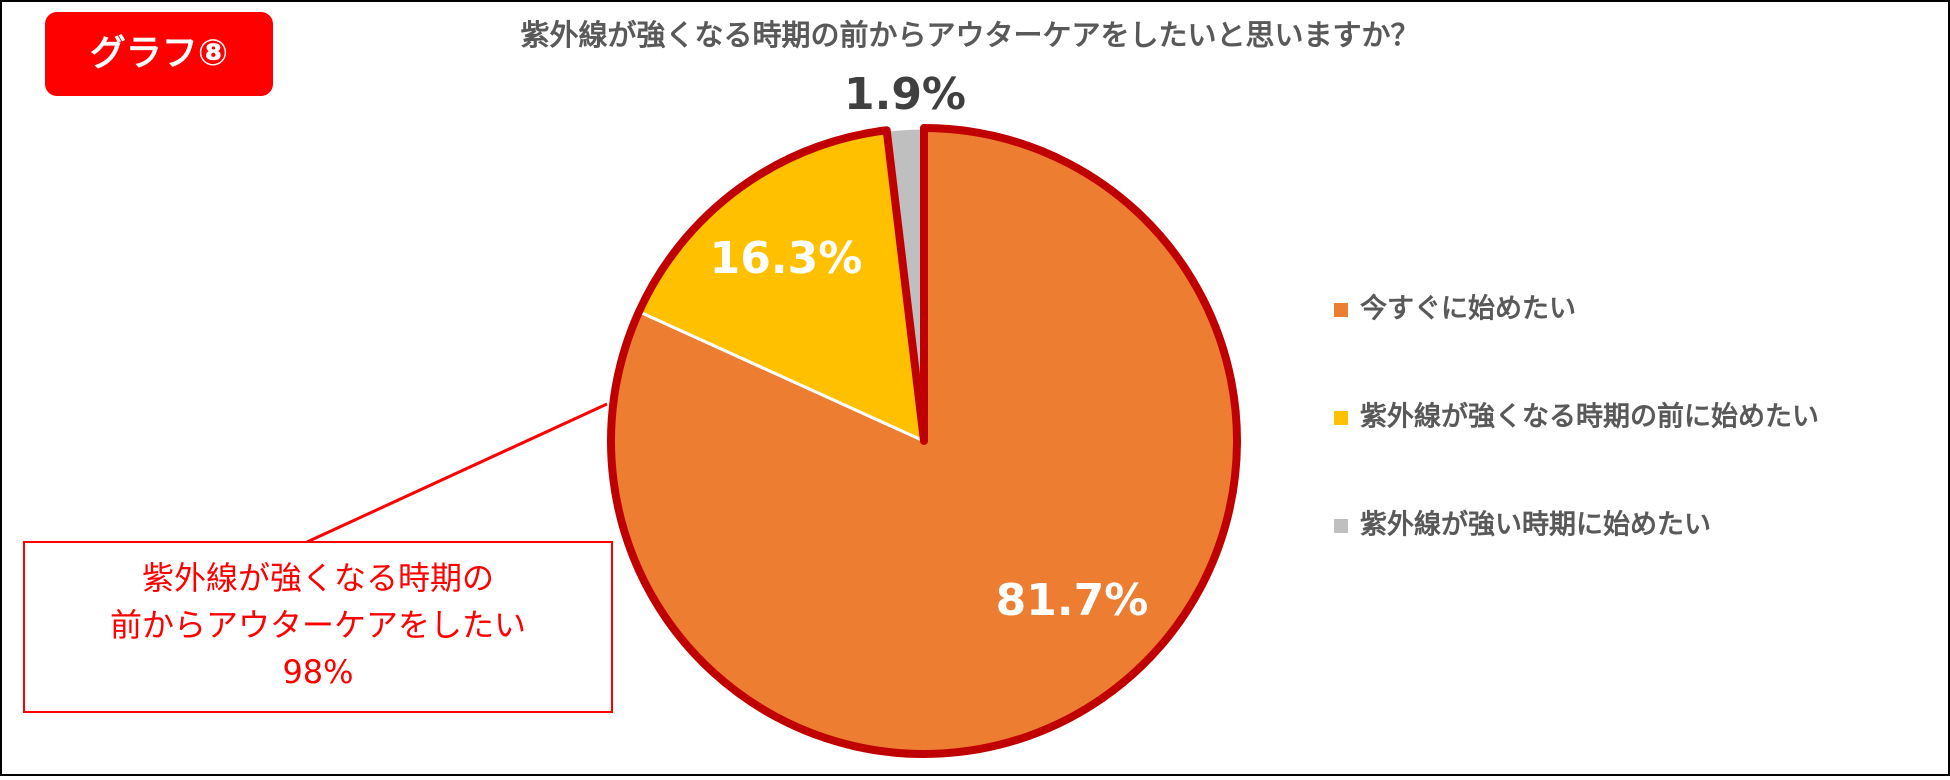  I want to click on badge, so click(159, 54).